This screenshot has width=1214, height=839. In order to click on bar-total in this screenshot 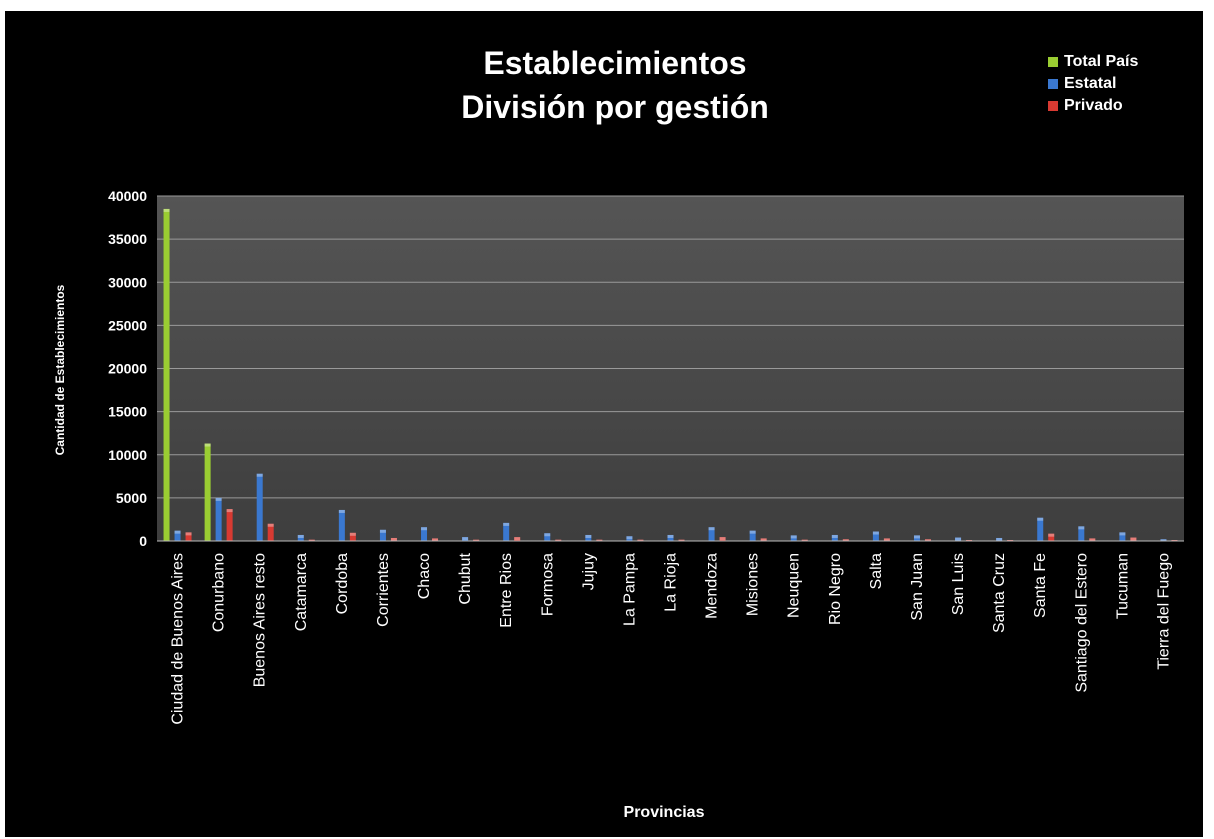, I will do `click(166, 374)`.